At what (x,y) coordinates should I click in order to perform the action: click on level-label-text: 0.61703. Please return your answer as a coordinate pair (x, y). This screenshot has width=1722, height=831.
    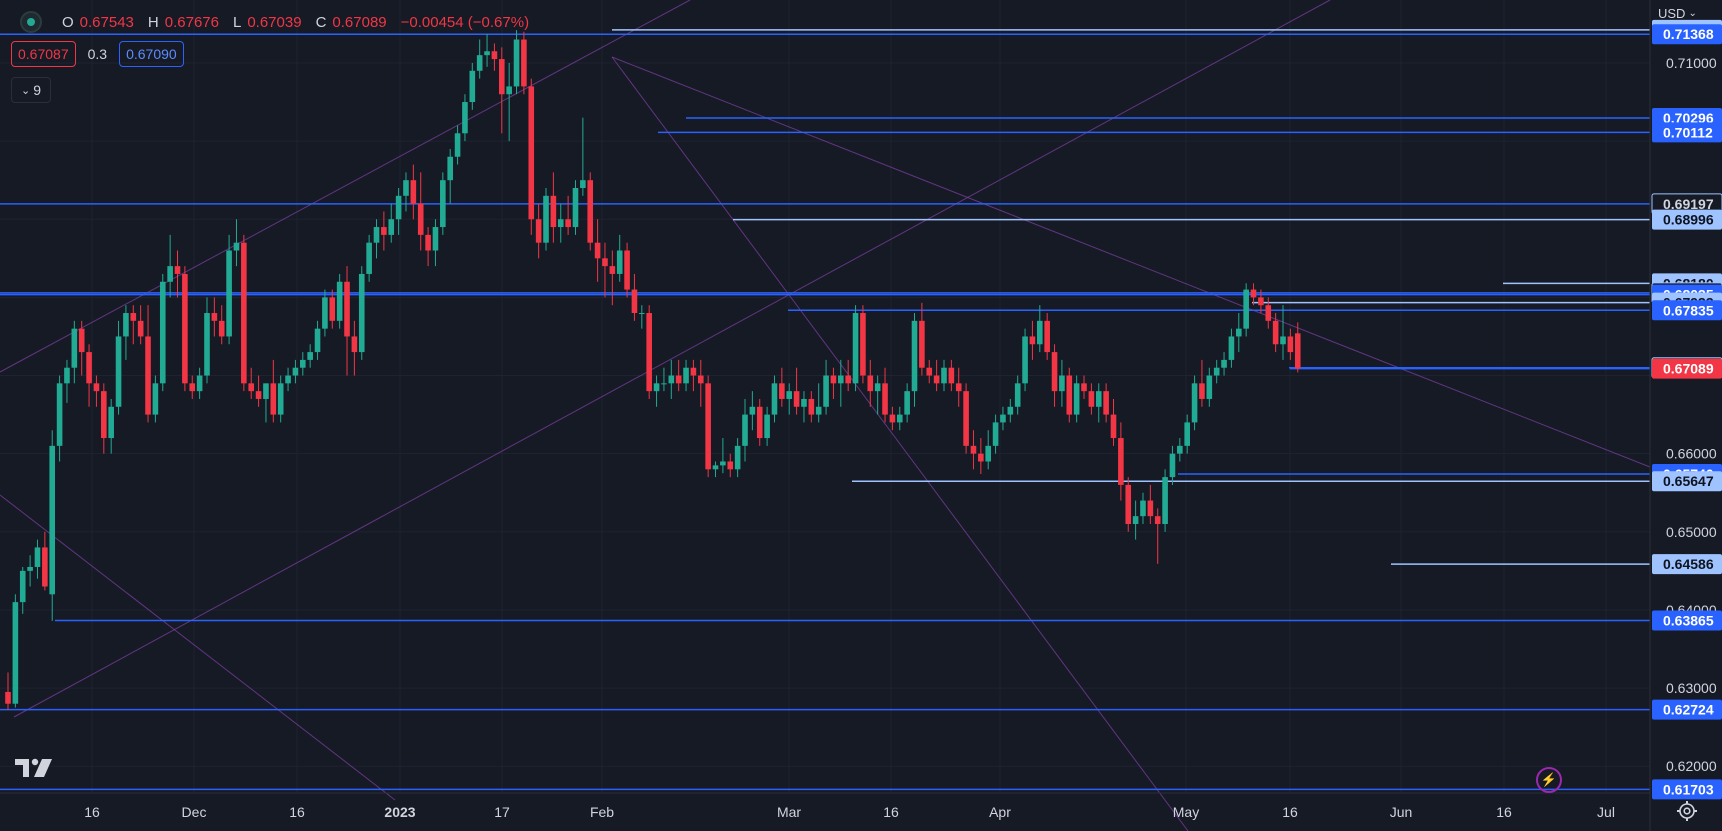
    Looking at the image, I should click on (1688, 789).